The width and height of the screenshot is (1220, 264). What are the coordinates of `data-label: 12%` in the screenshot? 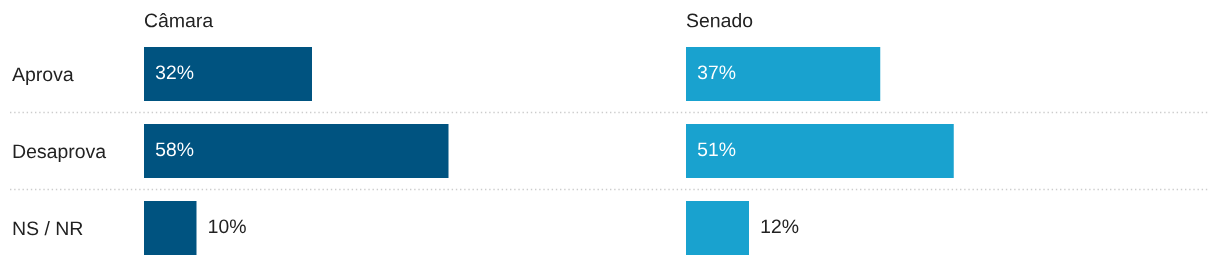 It's located at (780, 226).